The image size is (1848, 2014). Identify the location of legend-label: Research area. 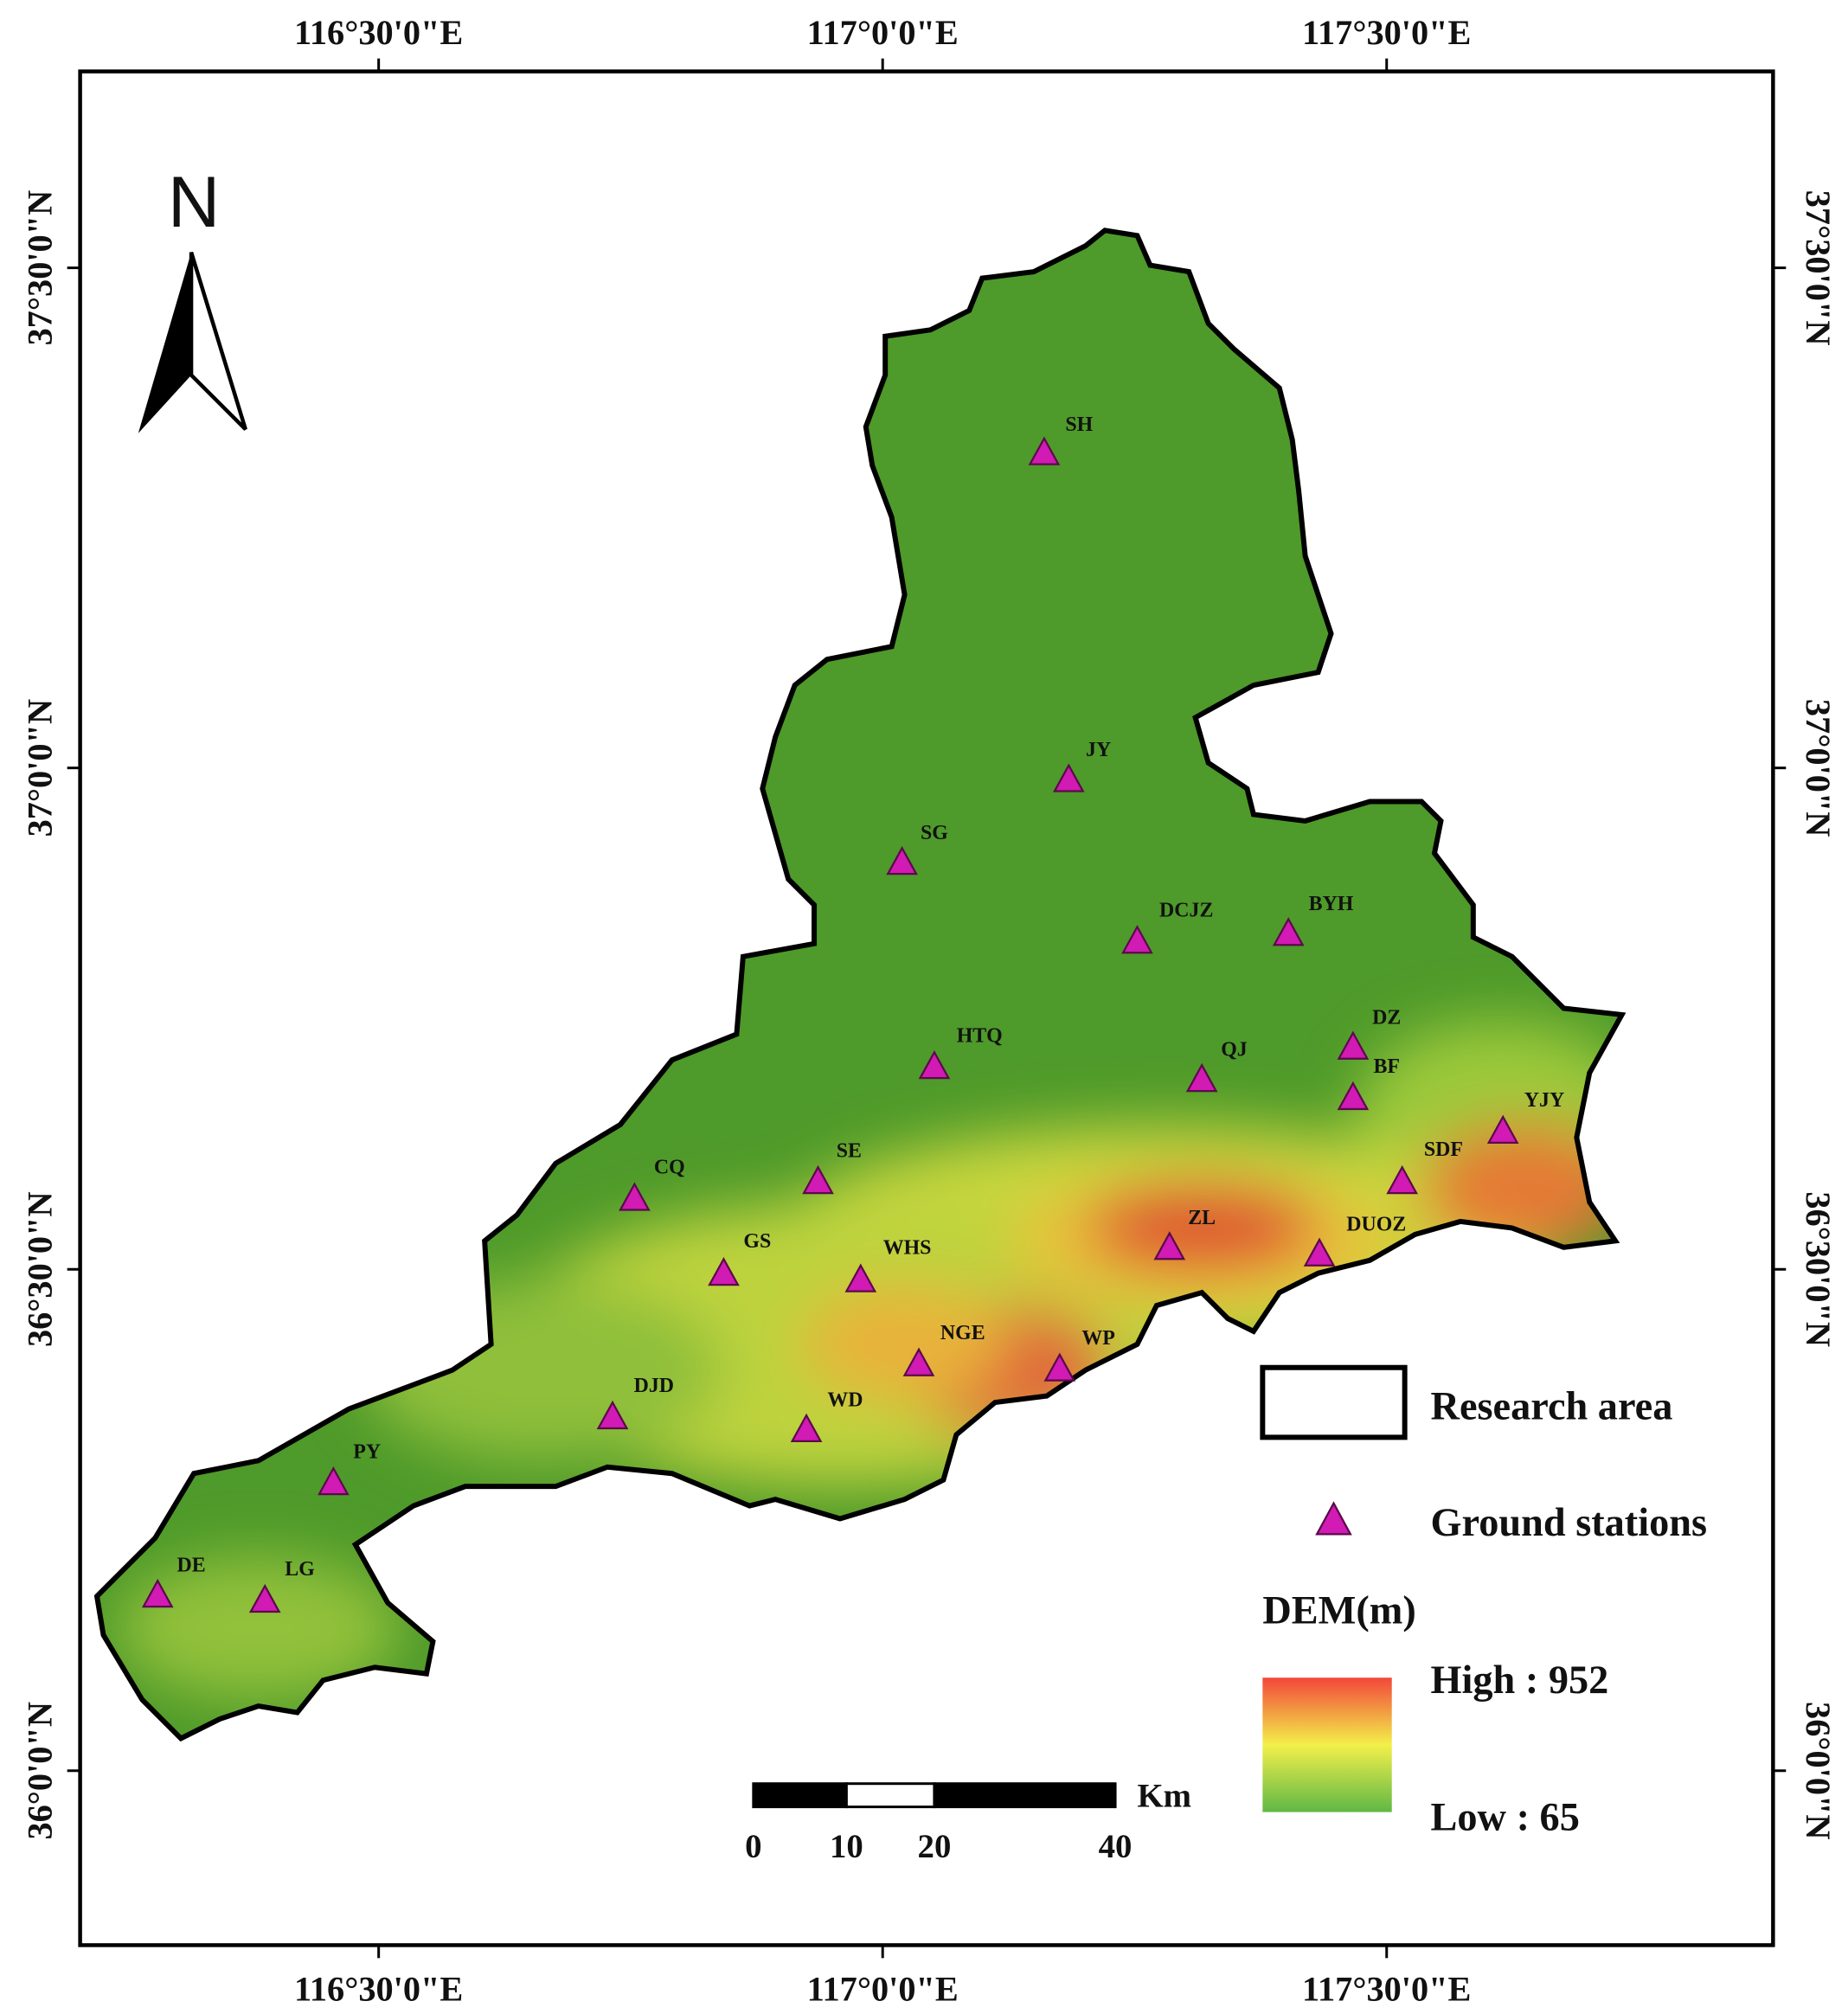
(1552, 1406).